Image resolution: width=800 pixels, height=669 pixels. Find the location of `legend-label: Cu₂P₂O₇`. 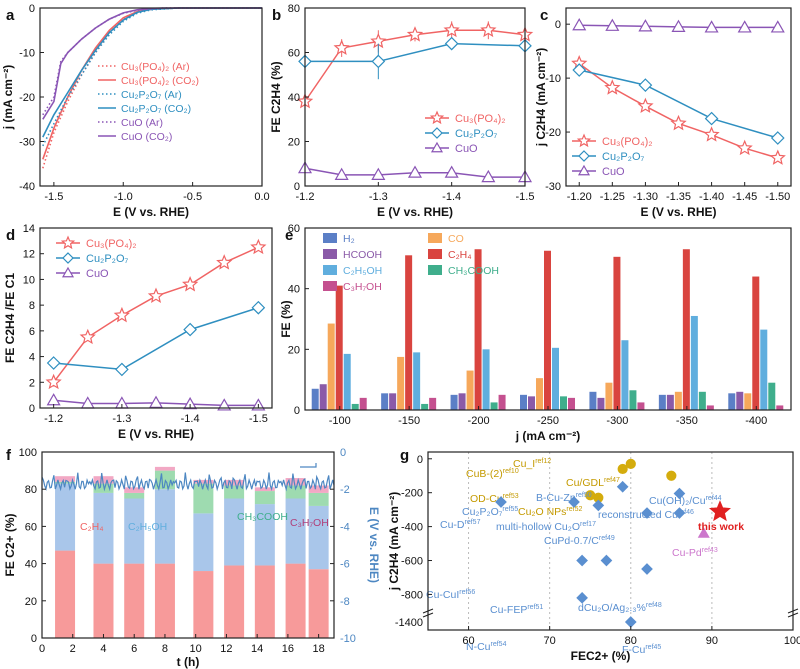

legend-label: Cu₂P₂O₇ is located at coordinates (107, 259).